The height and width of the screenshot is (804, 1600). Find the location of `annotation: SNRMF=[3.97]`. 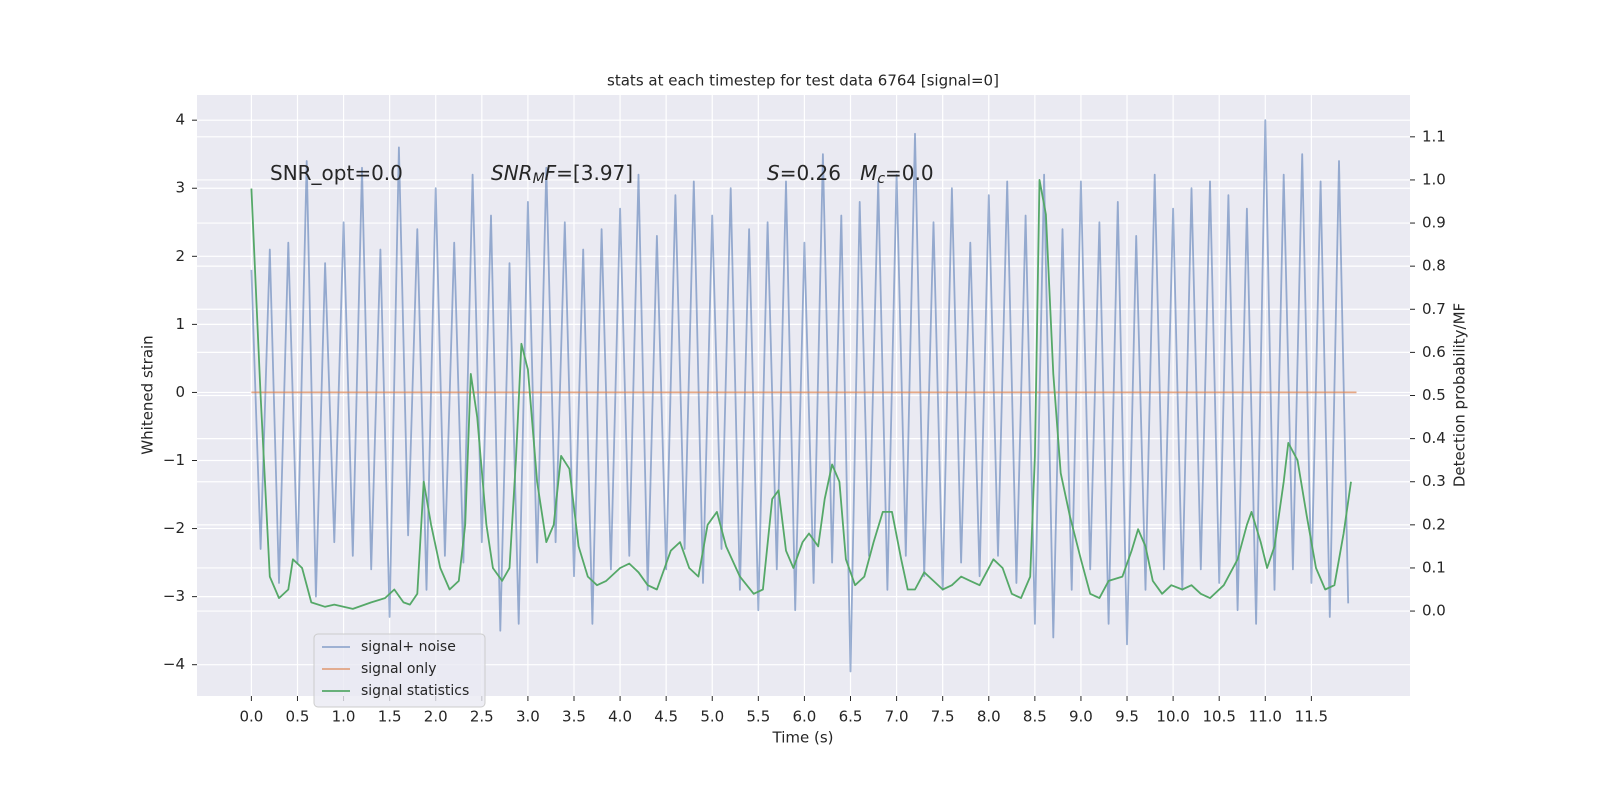

annotation: SNRMF=[3.97] is located at coordinates (562, 174).